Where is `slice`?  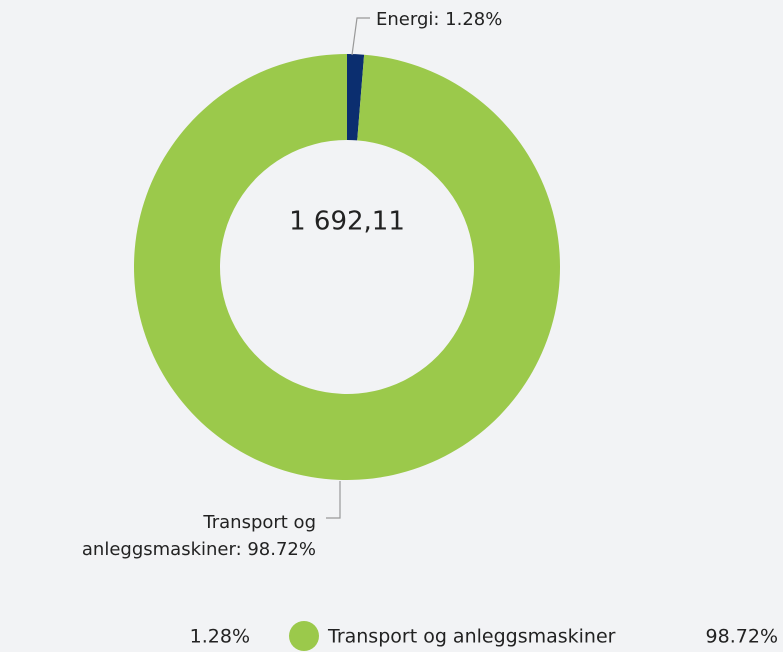 slice is located at coordinates (356, 97).